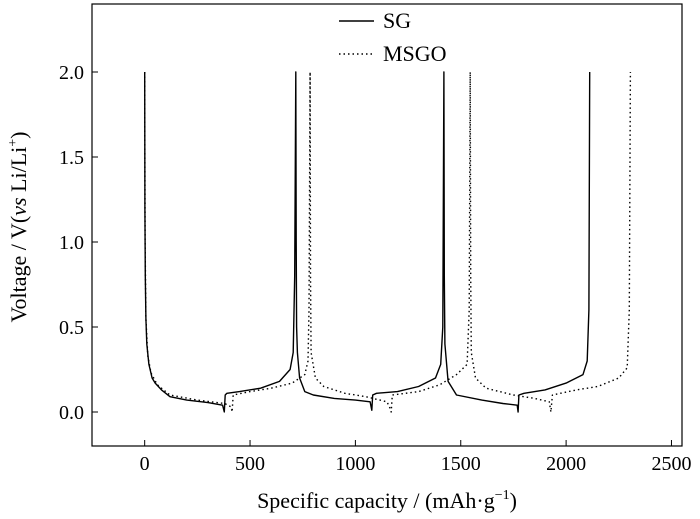 Image resolution: width=700 pixels, height=519 pixels. I want to click on y-tick-label: 2.0, so click(71, 73).